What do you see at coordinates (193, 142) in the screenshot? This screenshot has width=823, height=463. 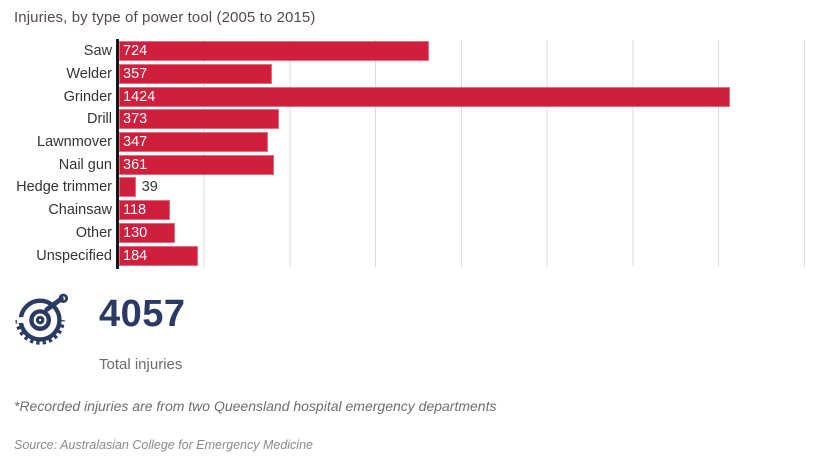 I see `bar: 347` at bounding box center [193, 142].